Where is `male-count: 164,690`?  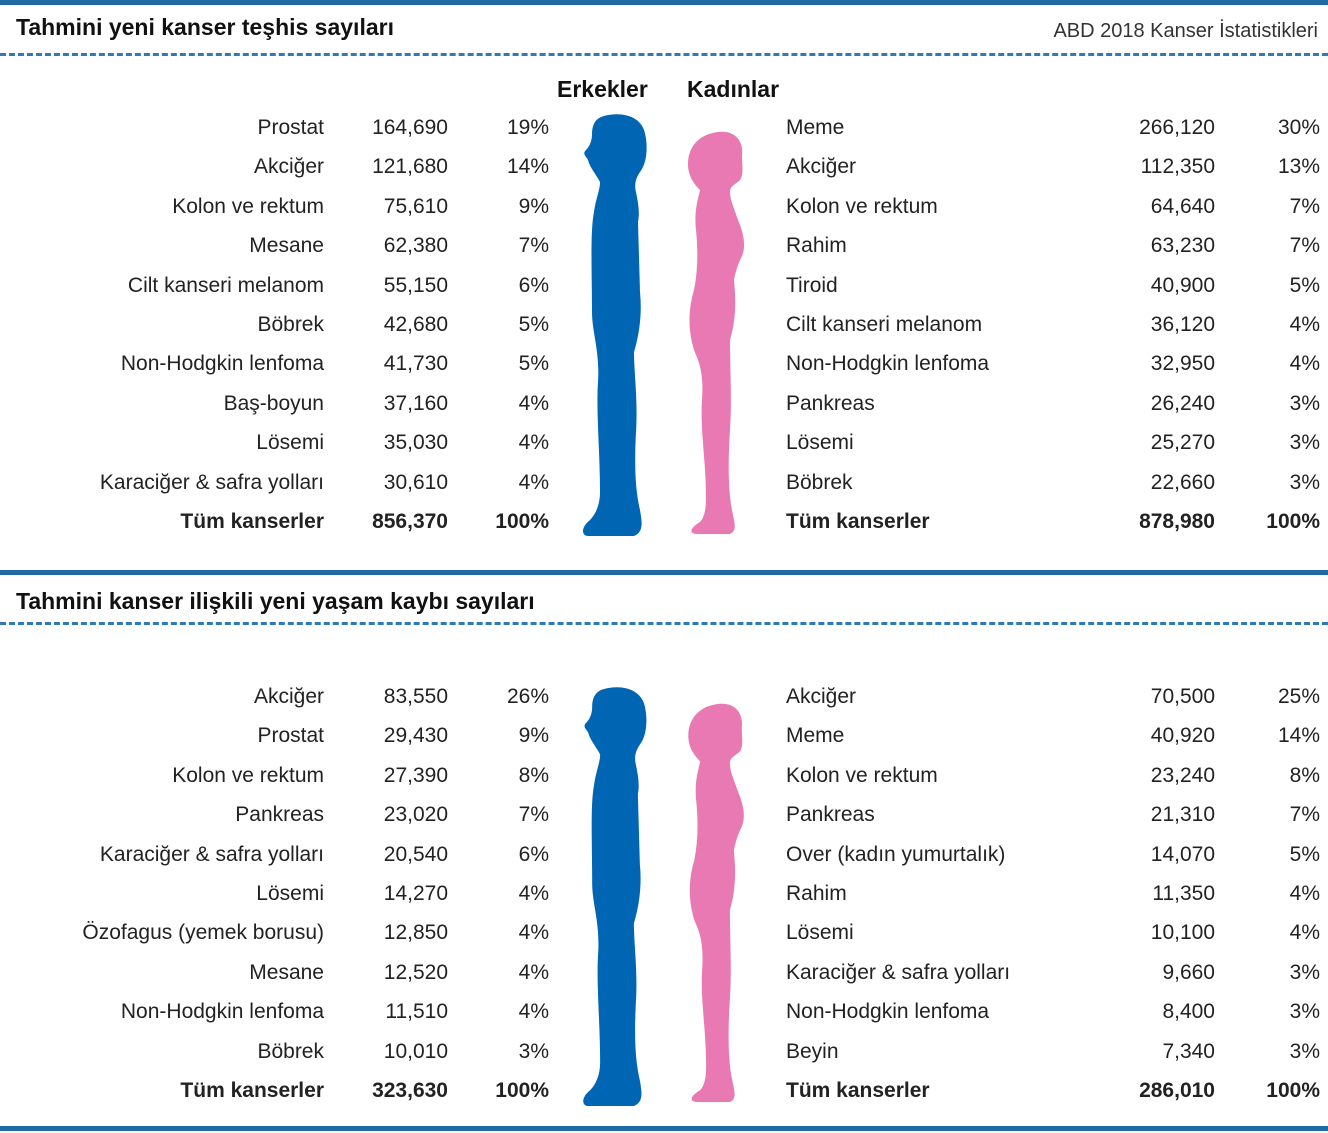
male-count: 164,690 is located at coordinates (410, 127).